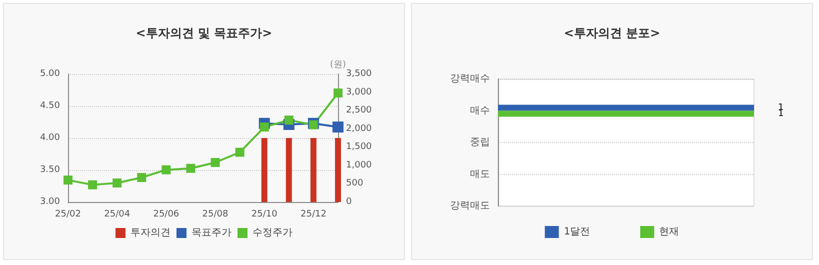  Describe the element at coordinates (359, 74) in the screenshot. I see `y2-tick-label: 3,500` at that location.